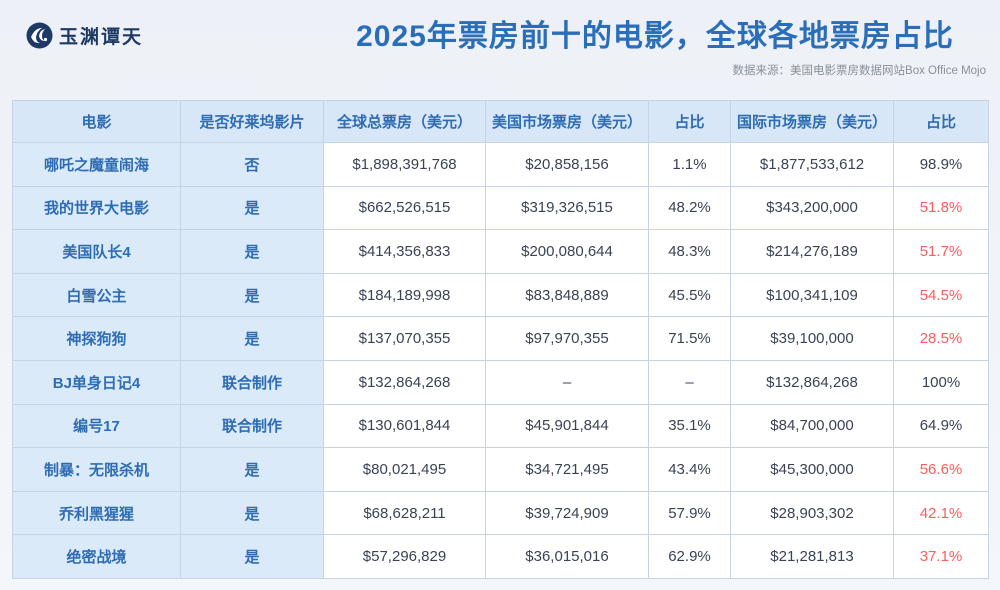  I want to click on col-header-intl-share: 占比, so click(941, 121).